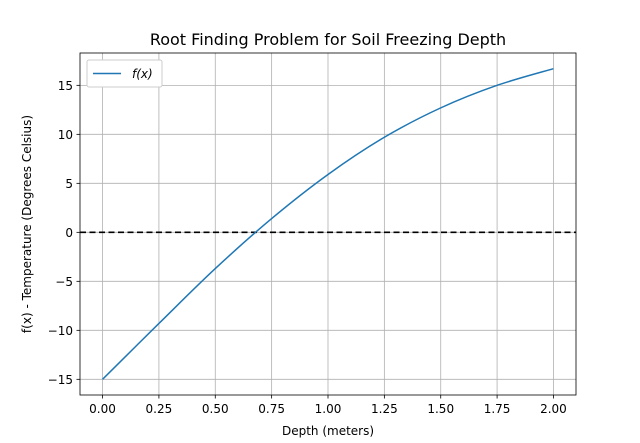 This screenshot has width=640, height=443. Describe the element at coordinates (328, 409) in the screenshot. I see `x-tick-label: 1.00` at that location.